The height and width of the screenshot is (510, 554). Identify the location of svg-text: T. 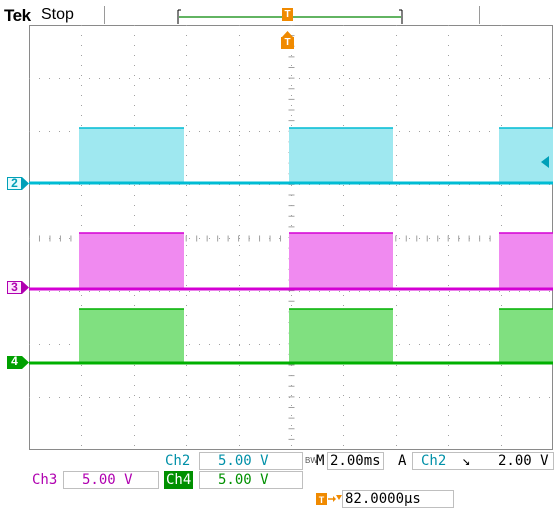
(322, 500).